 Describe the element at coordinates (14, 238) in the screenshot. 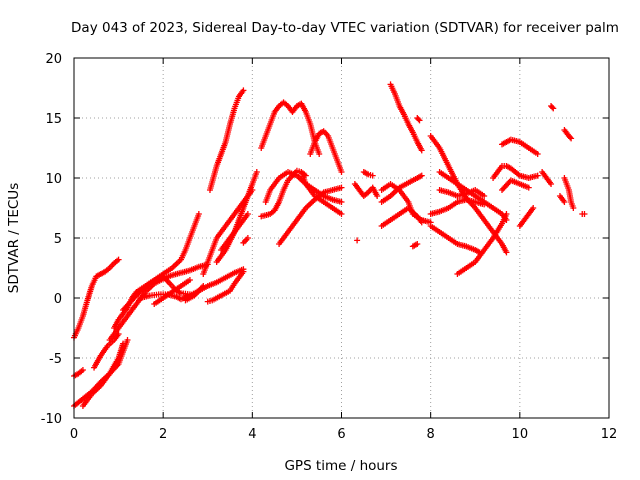

I see `y-axis-label: SDTVAR / TECUs` at that location.